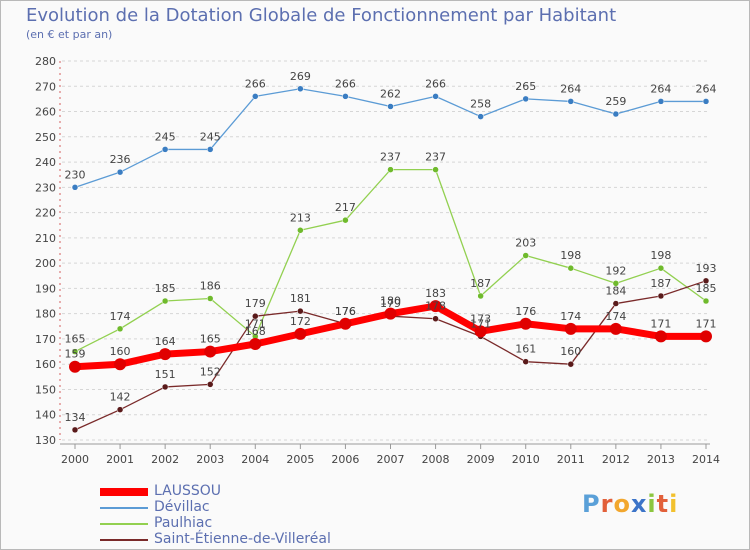 The width and height of the screenshot is (750, 550). I want to click on x-tick-label: 2001, so click(120, 459).